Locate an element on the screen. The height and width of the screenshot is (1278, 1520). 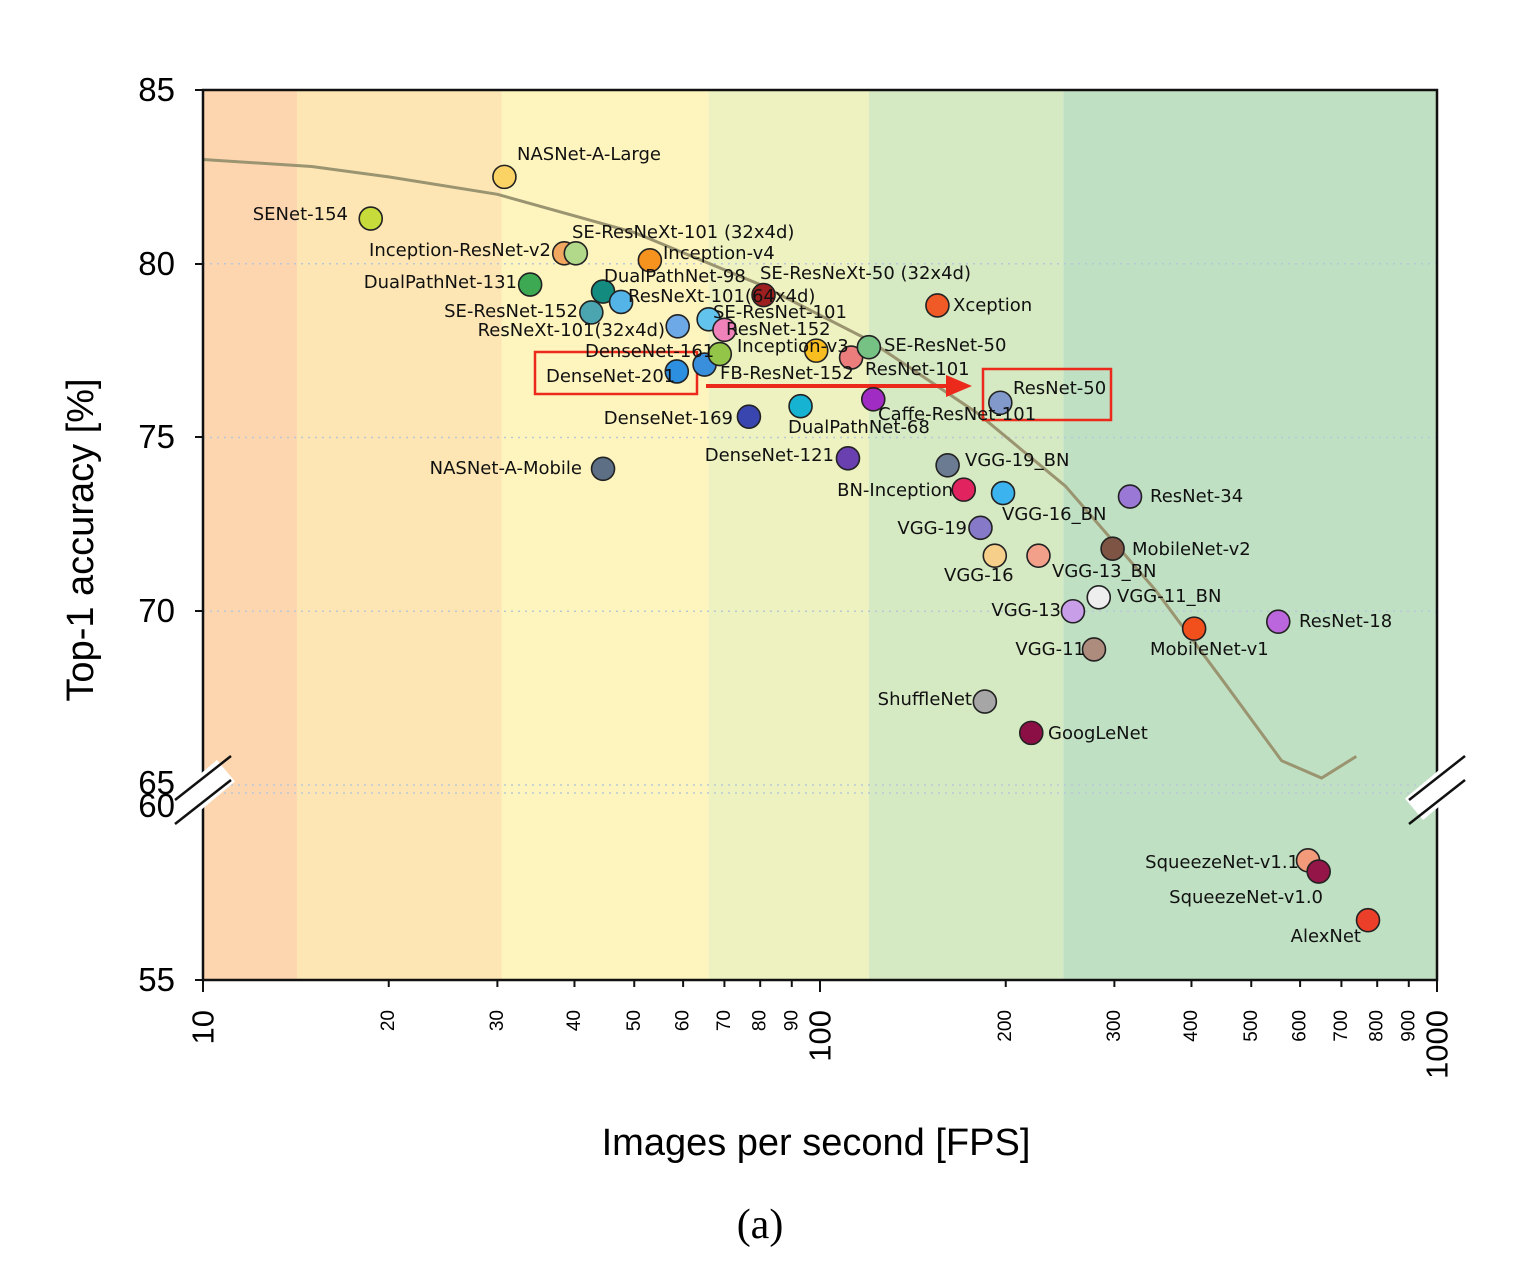
x-tick-label: 400 is located at coordinates (1191, 1026).